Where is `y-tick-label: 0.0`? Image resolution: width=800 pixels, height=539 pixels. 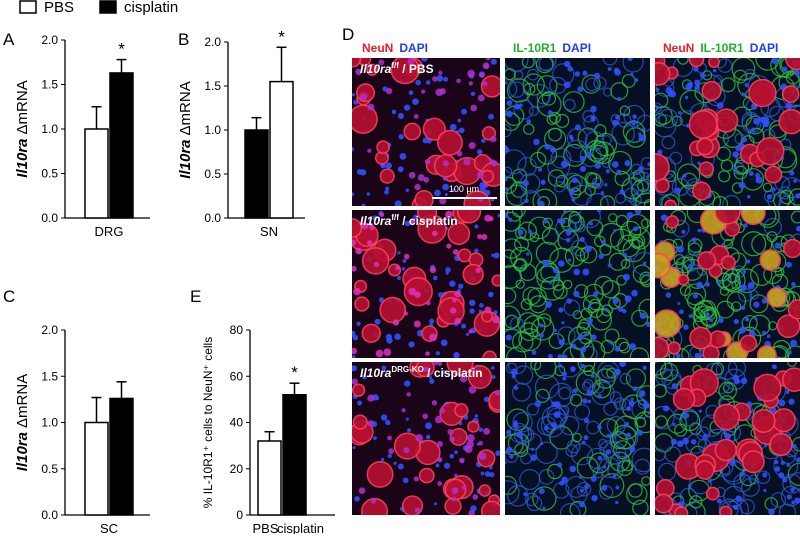 y-tick-label: 0.0 is located at coordinates (49, 515).